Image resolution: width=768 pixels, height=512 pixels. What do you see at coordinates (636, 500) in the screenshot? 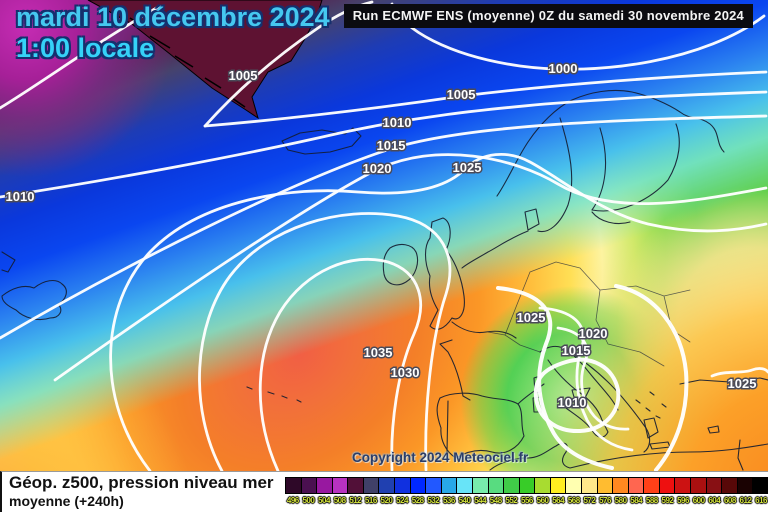
I see `scale-value-584: 584` at bounding box center [636, 500].